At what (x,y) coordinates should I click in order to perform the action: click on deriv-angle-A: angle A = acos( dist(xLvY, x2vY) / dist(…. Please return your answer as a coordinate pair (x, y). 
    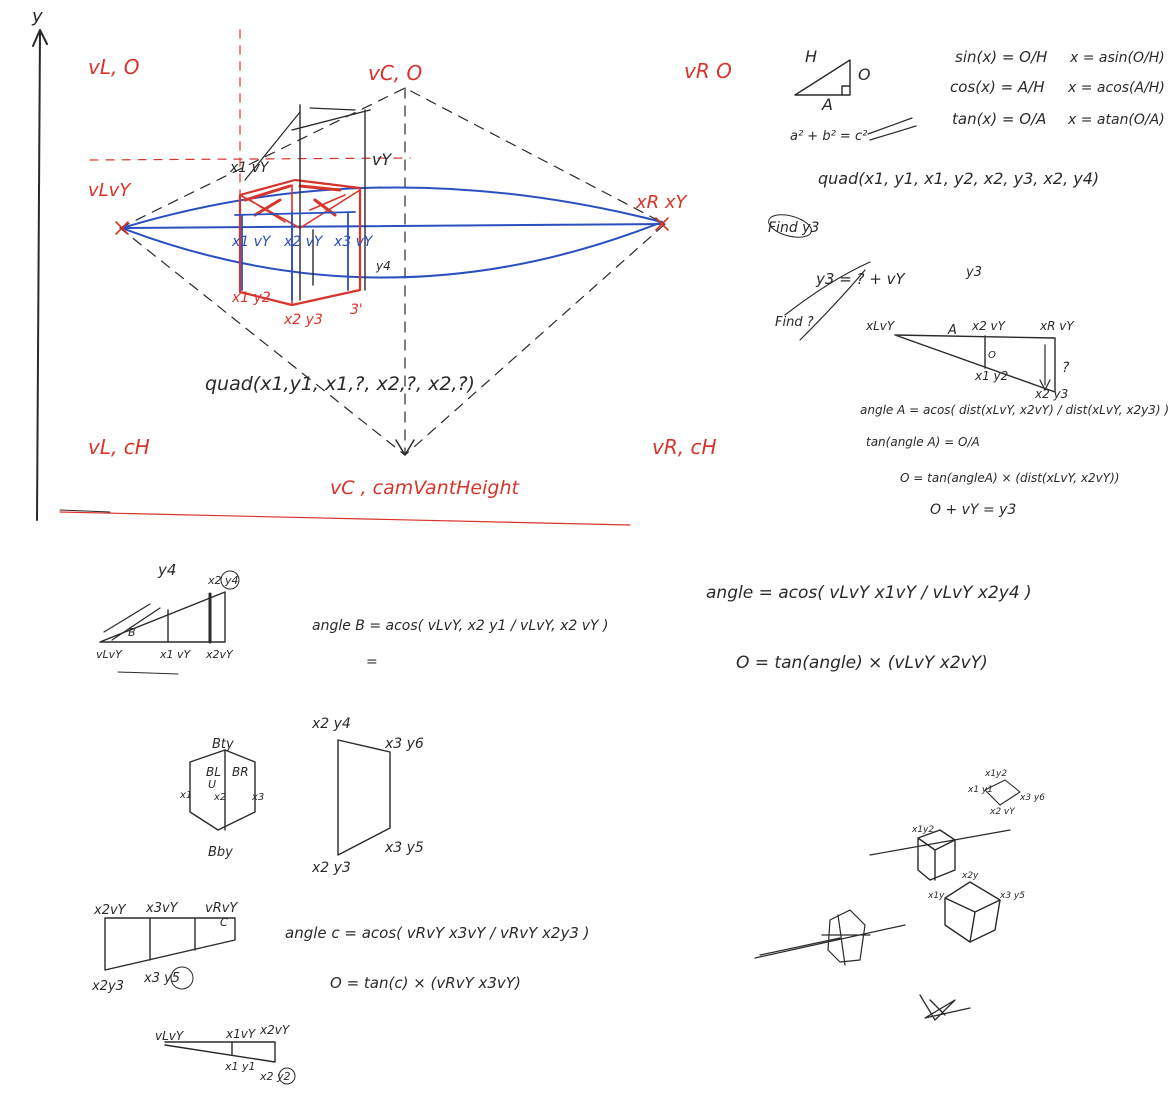
    Looking at the image, I should click on (1014, 410).